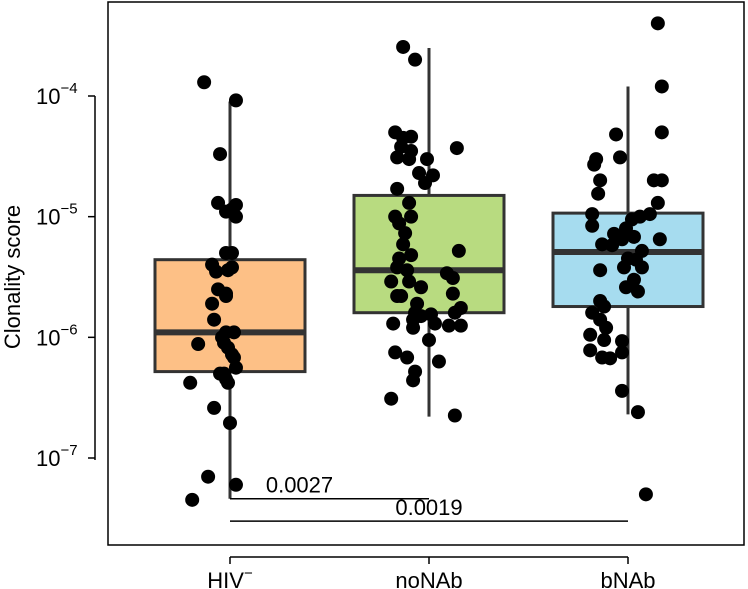 The width and height of the screenshot is (748, 589). I want to click on x-axis: HIV− noNAb bNAb, so click(431, 572).